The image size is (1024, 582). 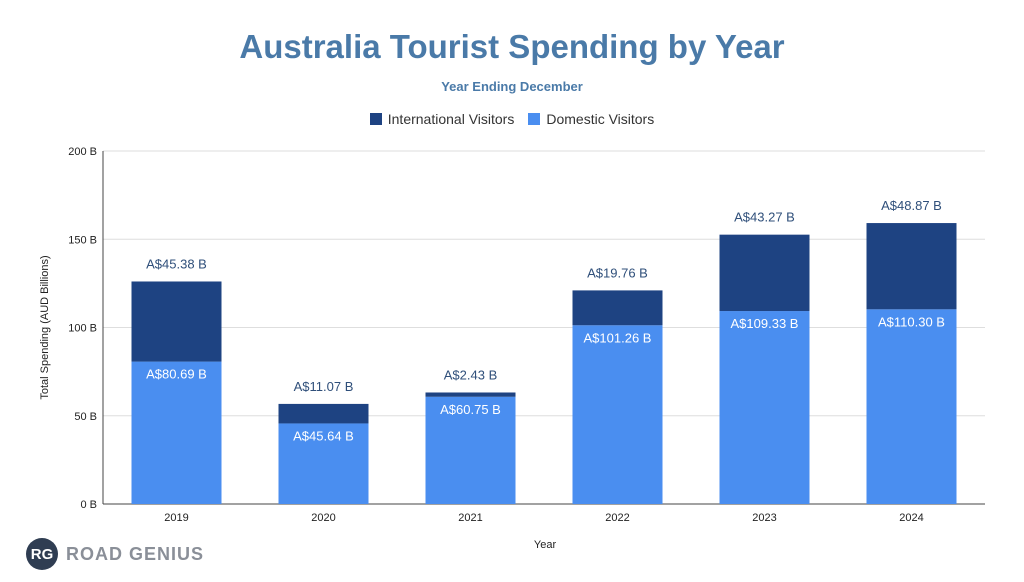 I want to click on x-tick-label: 2022, so click(x=617, y=518).